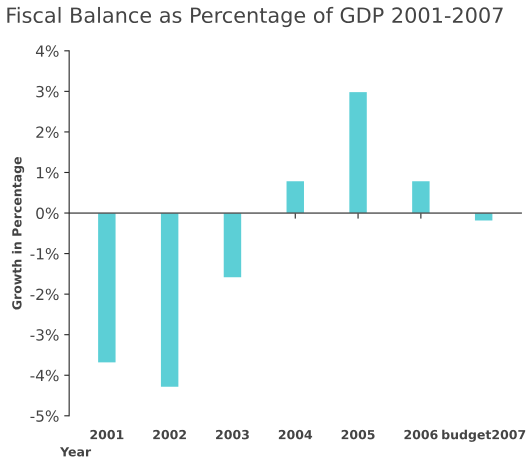  Describe the element at coordinates (44, 294) in the screenshot. I see `y-tick-label: -2%` at that location.